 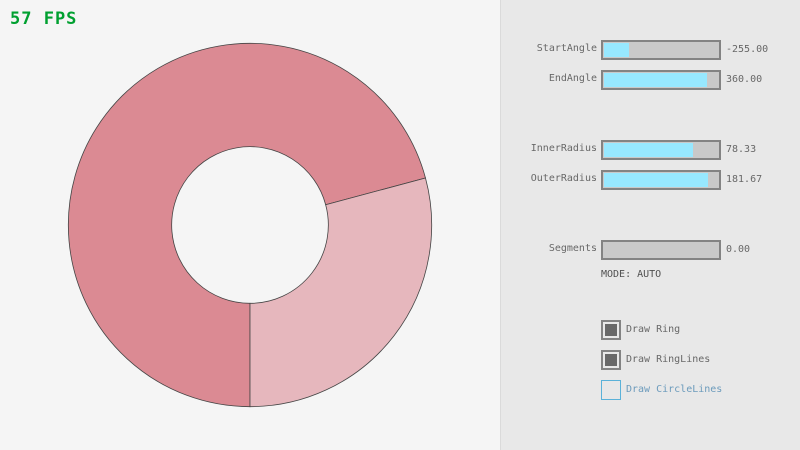 What do you see at coordinates (566, 48) in the screenshot?
I see `slider-label: StartAngle` at bounding box center [566, 48].